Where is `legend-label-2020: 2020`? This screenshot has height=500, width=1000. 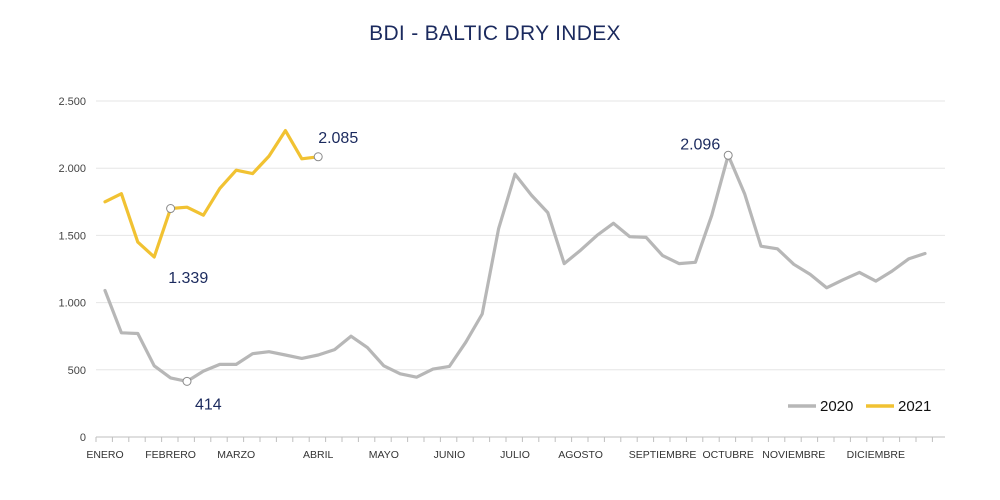
legend-label-2020: 2020 is located at coordinates (836, 406).